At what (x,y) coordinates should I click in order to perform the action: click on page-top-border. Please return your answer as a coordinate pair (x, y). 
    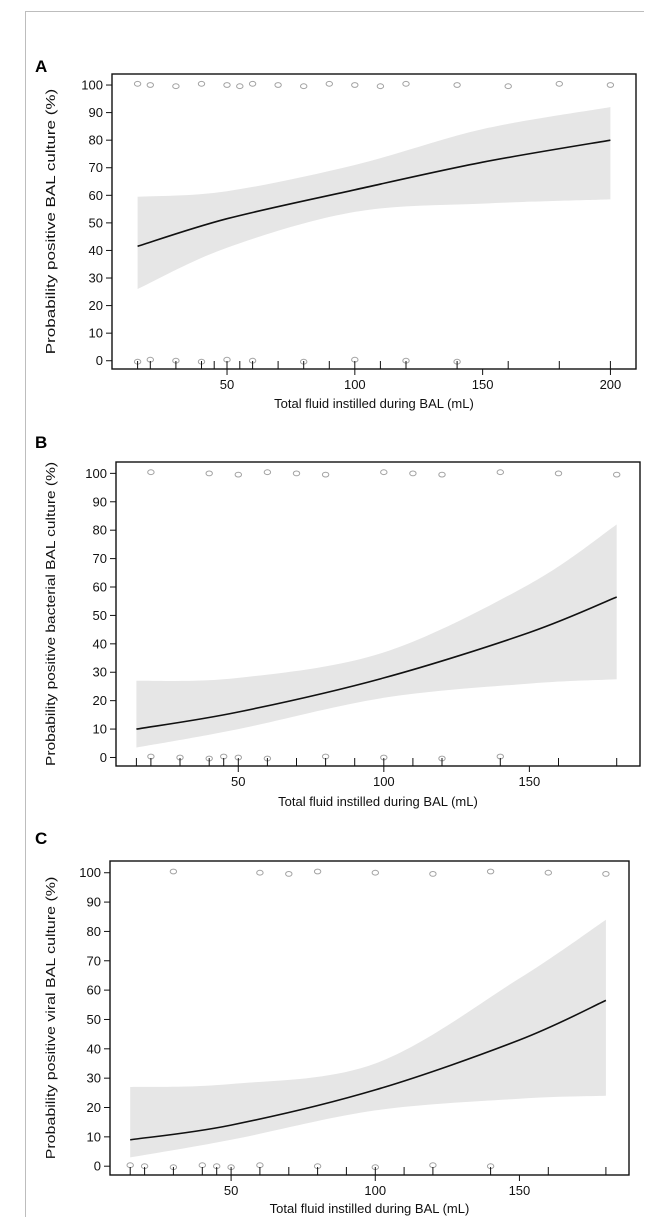
    Looking at the image, I should click on (334, 11).